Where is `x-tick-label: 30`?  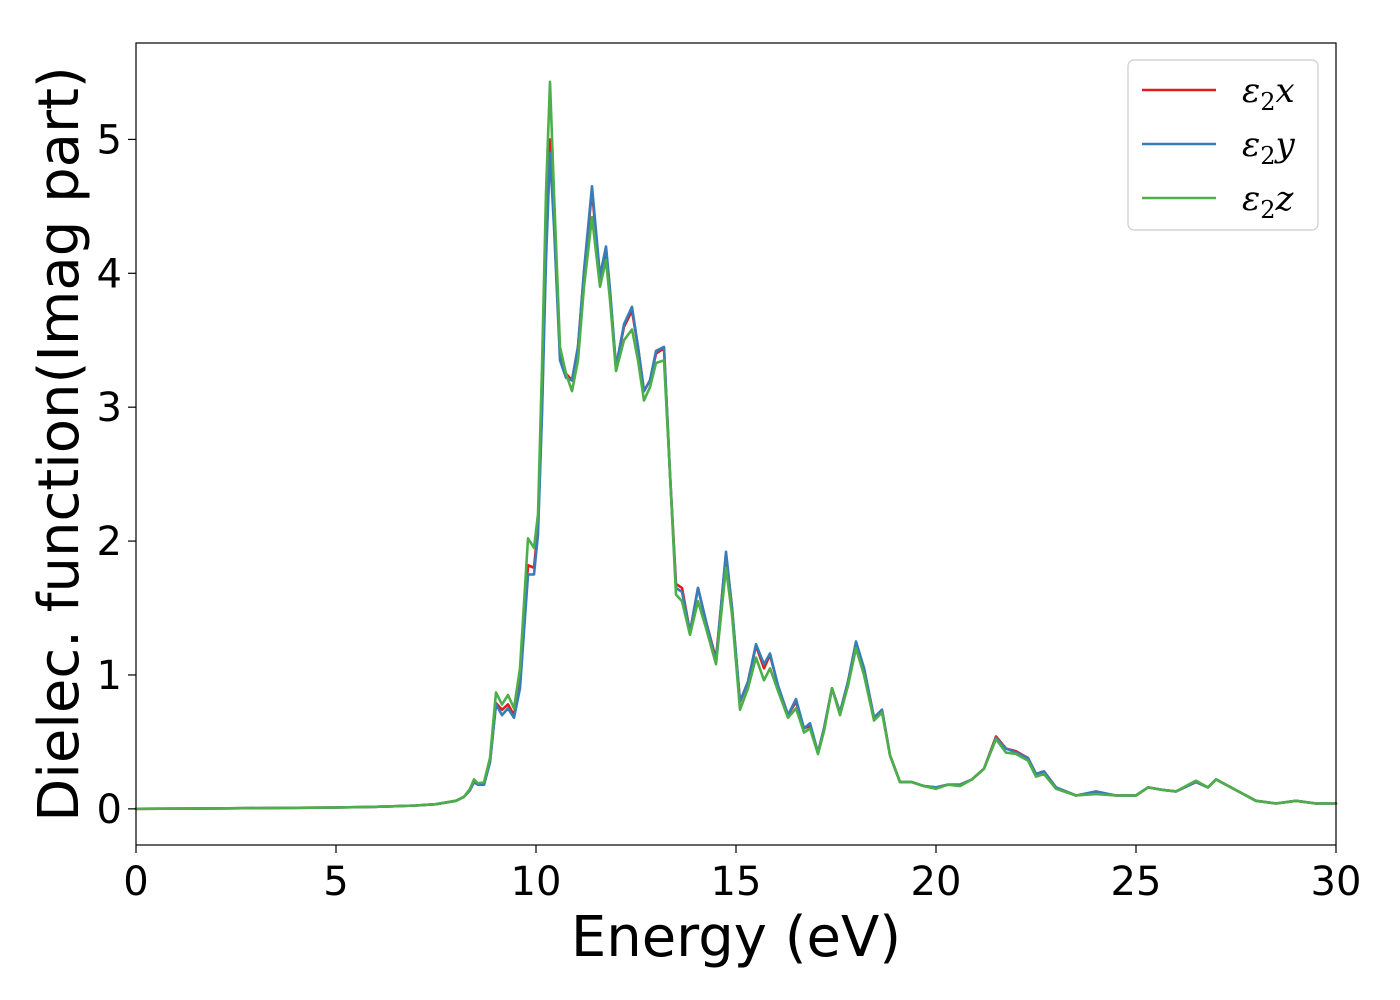 x-tick-label: 30 is located at coordinates (1336, 882).